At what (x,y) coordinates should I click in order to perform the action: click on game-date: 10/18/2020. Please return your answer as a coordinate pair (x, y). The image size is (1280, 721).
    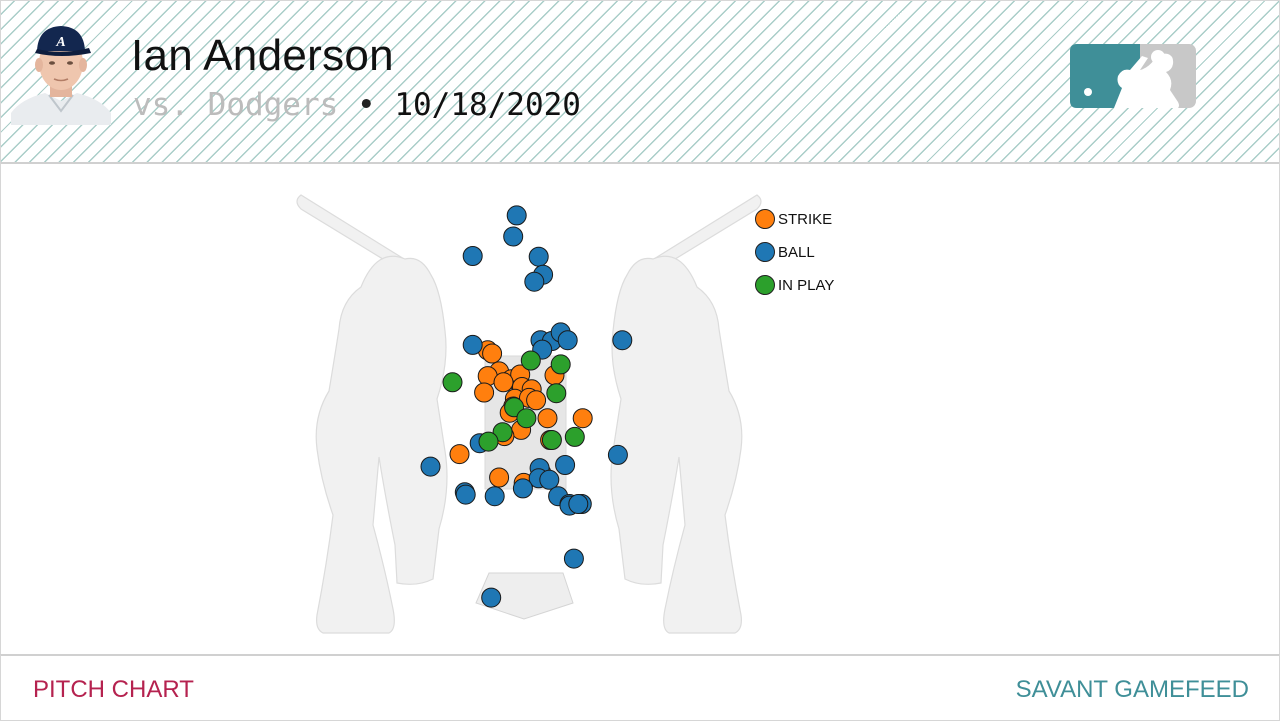
    Looking at the image, I should click on (487, 105).